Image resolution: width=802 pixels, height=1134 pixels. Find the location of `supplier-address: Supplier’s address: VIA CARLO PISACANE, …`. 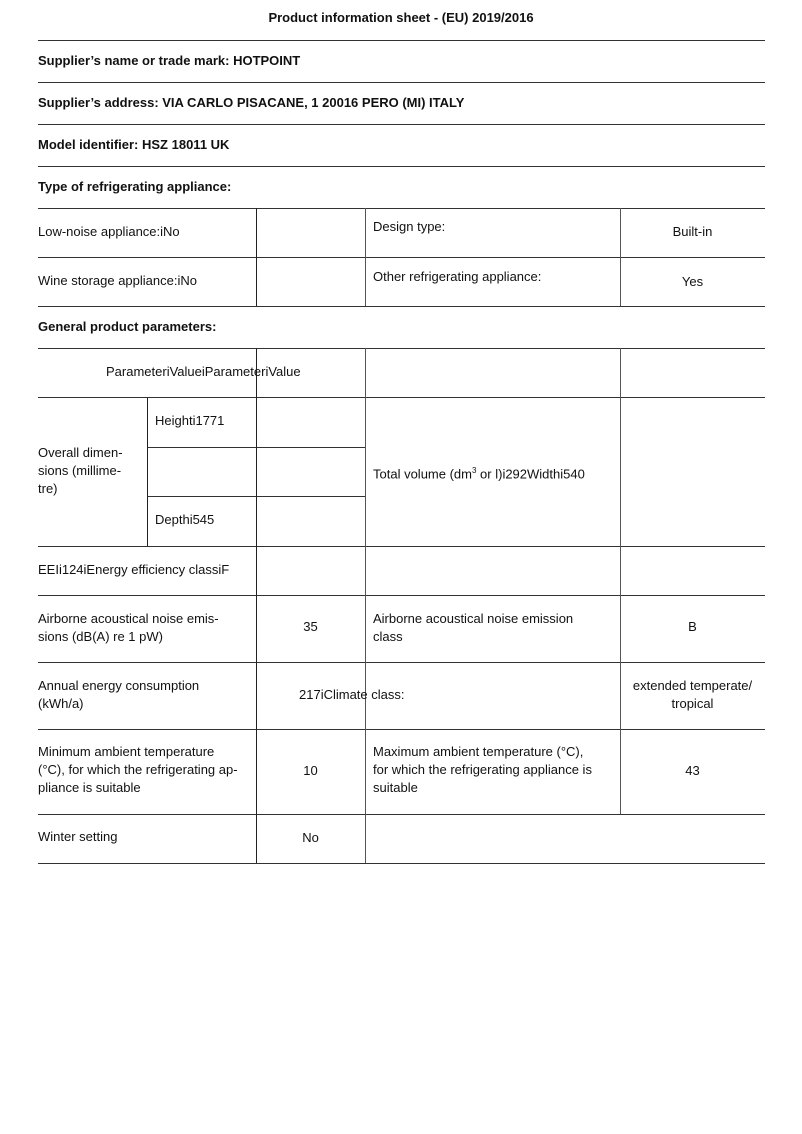

supplier-address: Supplier’s address: VIA CARLO PISACANE, … is located at coordinates (251, 102).